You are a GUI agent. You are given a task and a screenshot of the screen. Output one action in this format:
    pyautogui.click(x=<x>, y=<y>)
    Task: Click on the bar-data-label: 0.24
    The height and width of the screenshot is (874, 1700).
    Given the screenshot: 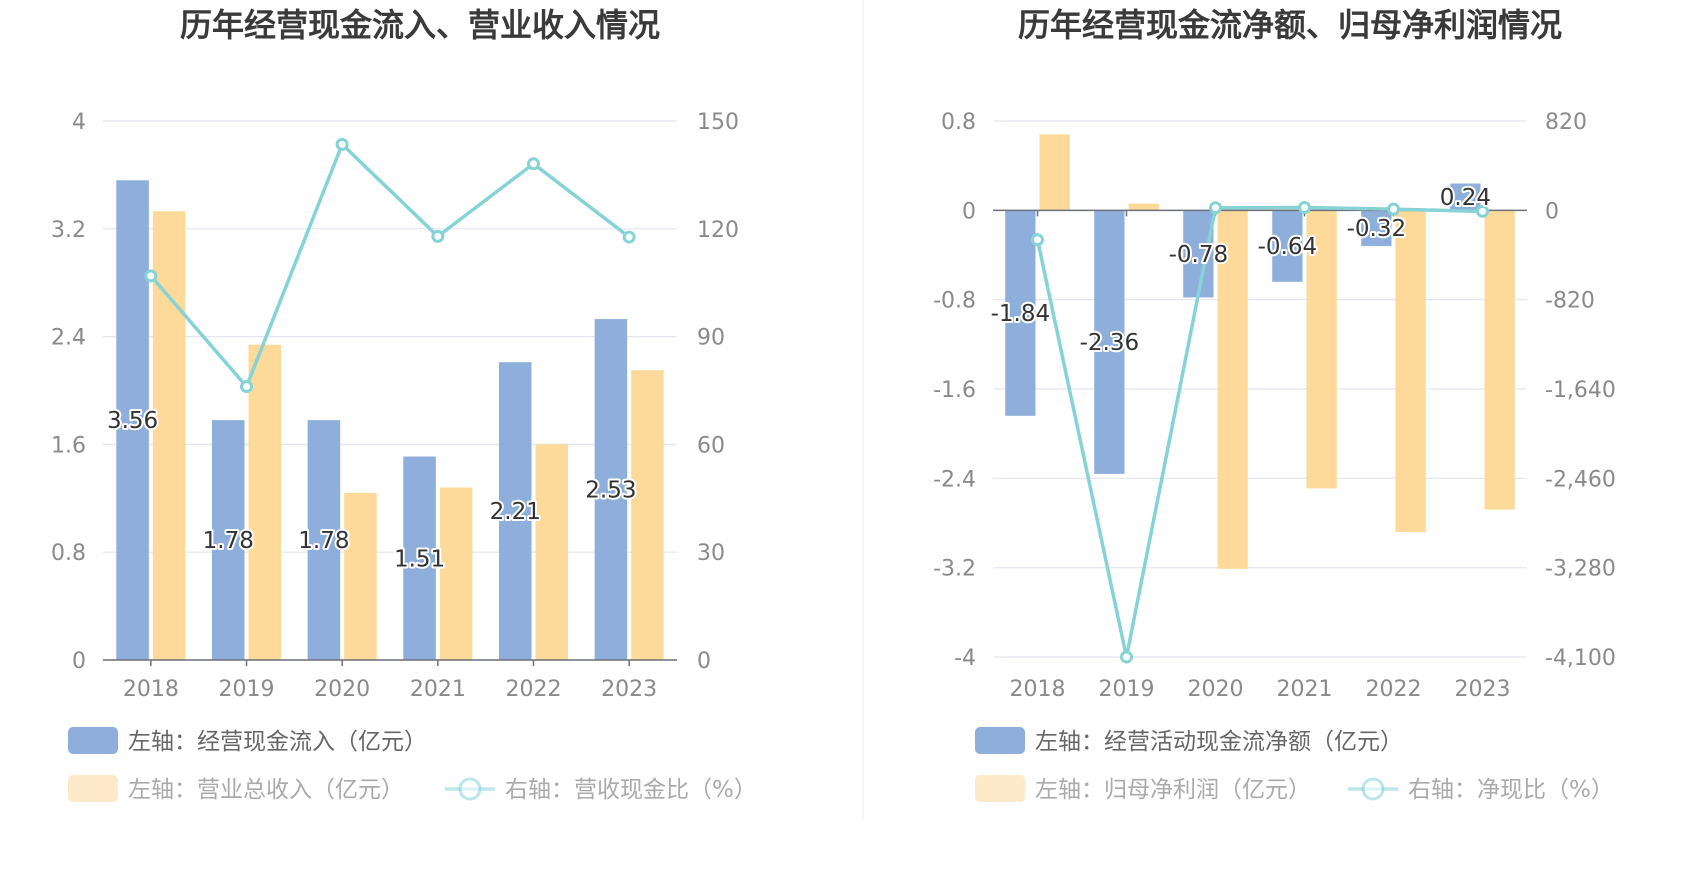 What is the action you would take?
    pyautogui.click(x=1465, y=198)
    